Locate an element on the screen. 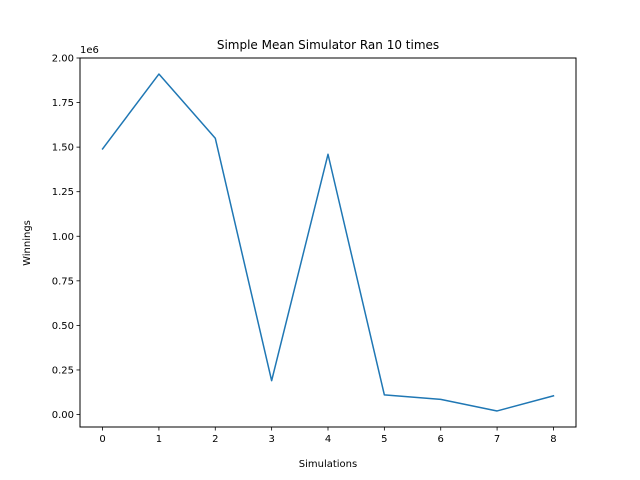  x-tick-label: 5 is located at coordinates (384, 439).